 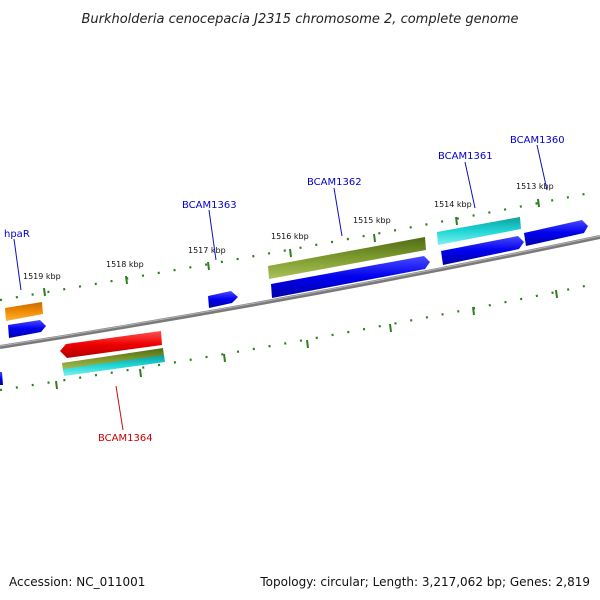 What do you see at coordinates (465, 156) in the screenshot?
I see `gene-label-bcam1361: BCAM1361` at bounding box center [465, 156].